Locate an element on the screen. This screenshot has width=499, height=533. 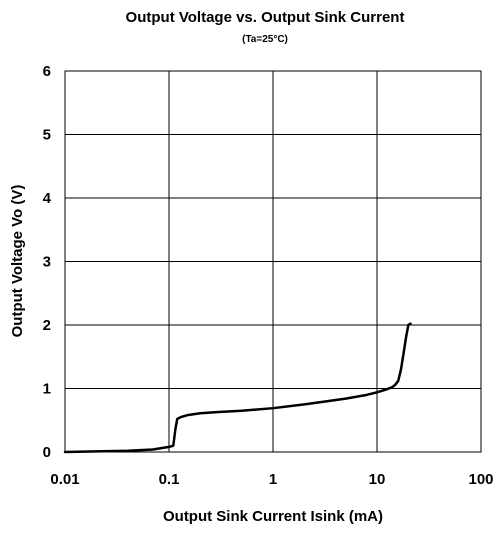
y-tick-label: 2 is located at coordinates (47, 325).